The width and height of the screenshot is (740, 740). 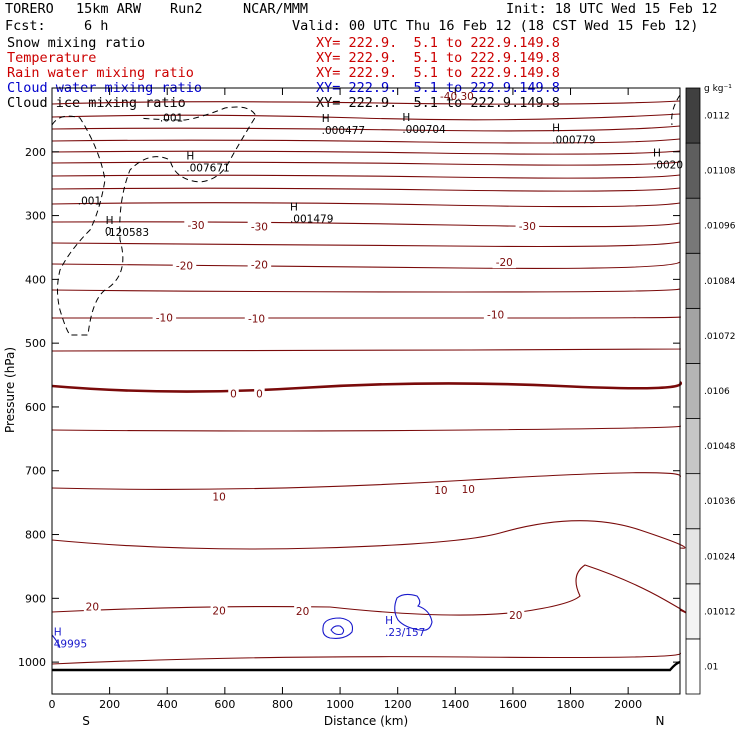 What do you see at coordinates (127, 233) in the screenshot?
I see `maximum-value: .120583` at bounding box center [127, 233].